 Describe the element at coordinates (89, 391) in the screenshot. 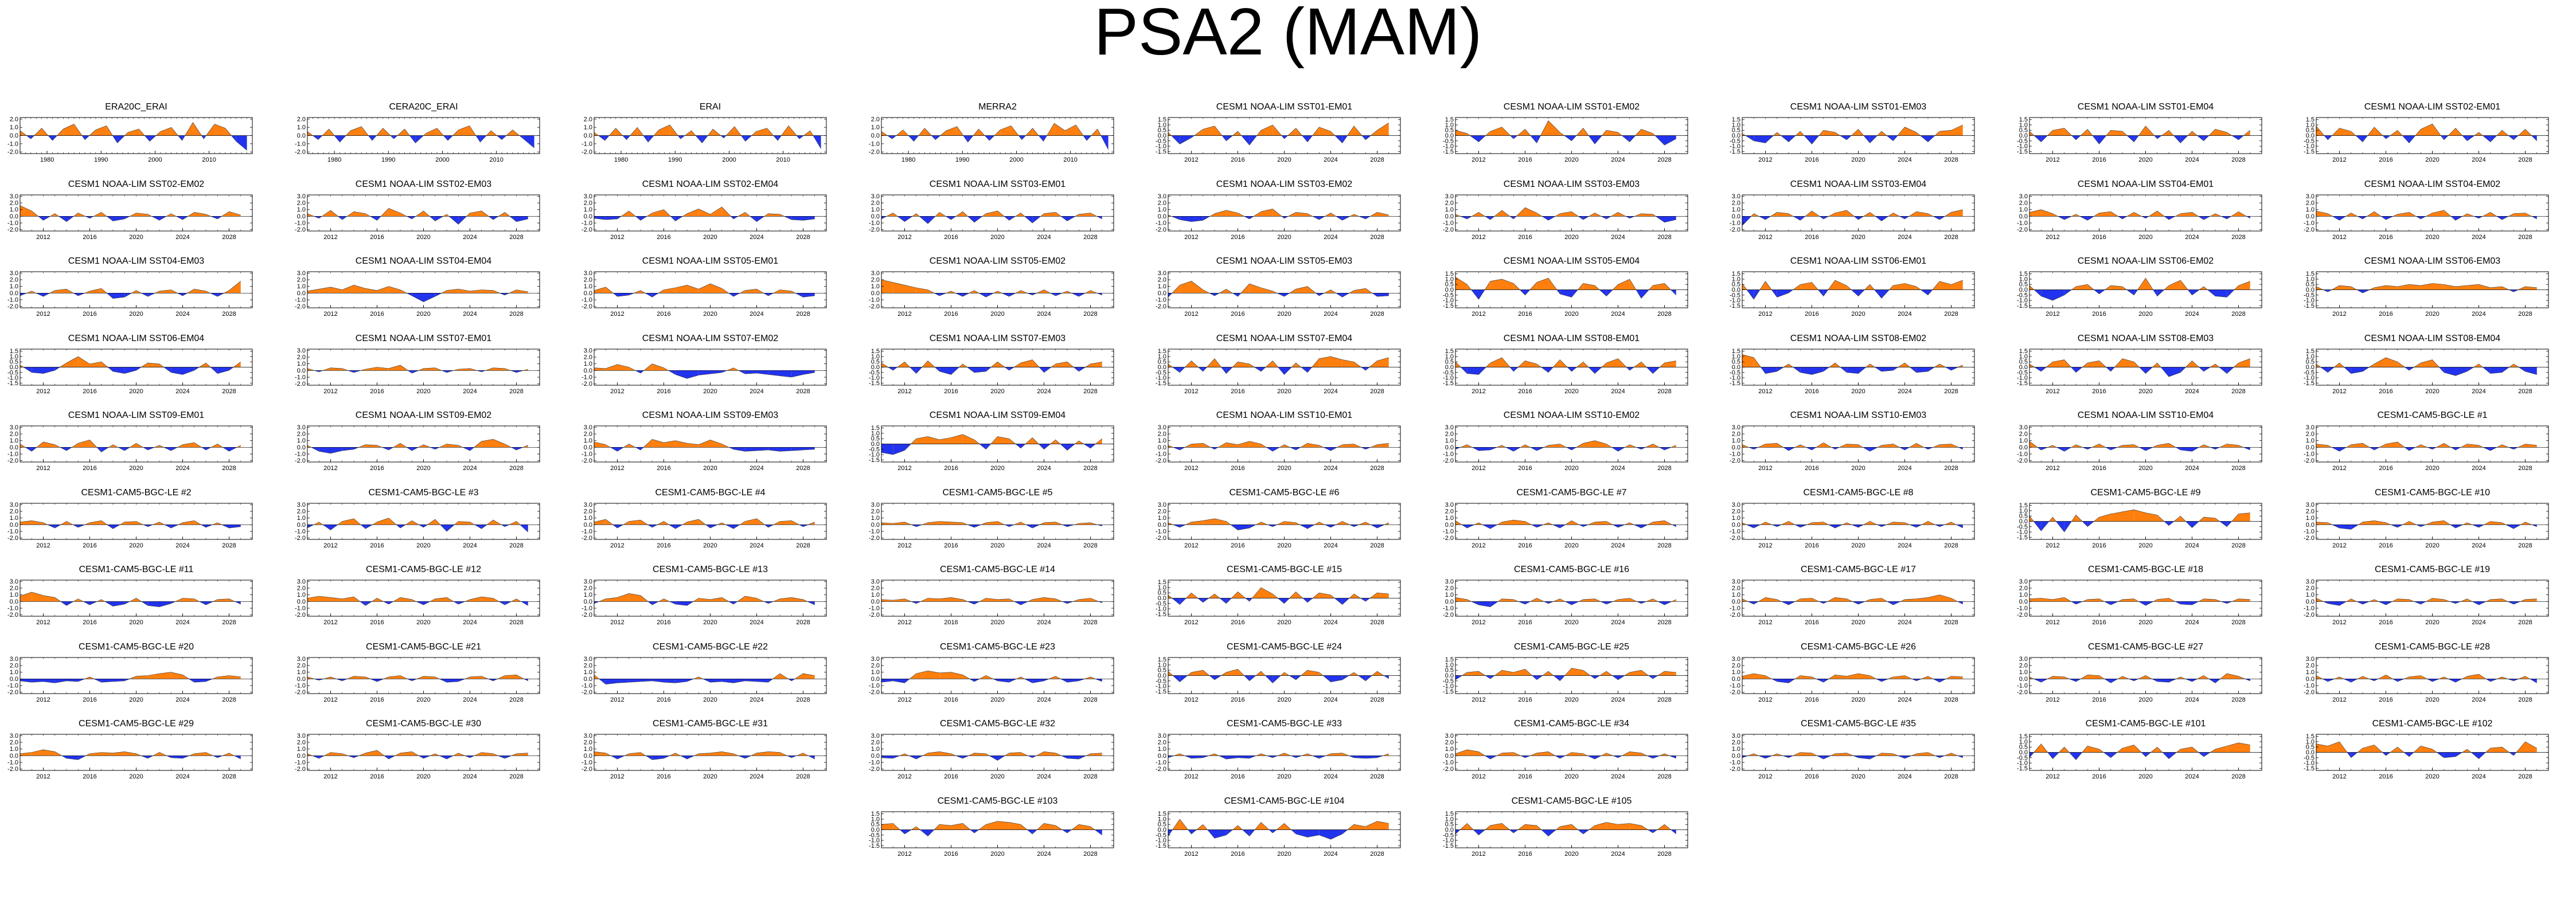

I see `x-tick-label: 2016` at that location.